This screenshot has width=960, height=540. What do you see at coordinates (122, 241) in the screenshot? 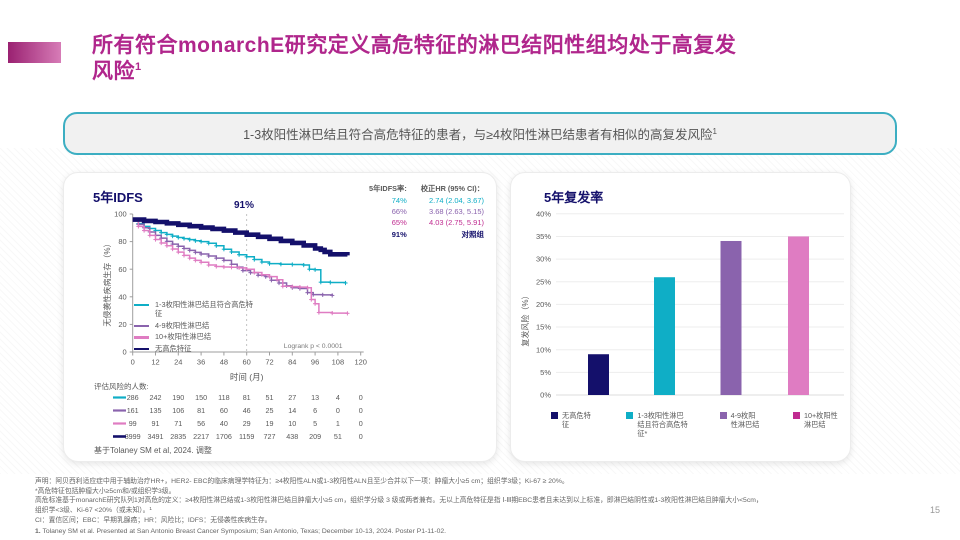
I see `svg-text: 80` at bounding box center [122, 241].